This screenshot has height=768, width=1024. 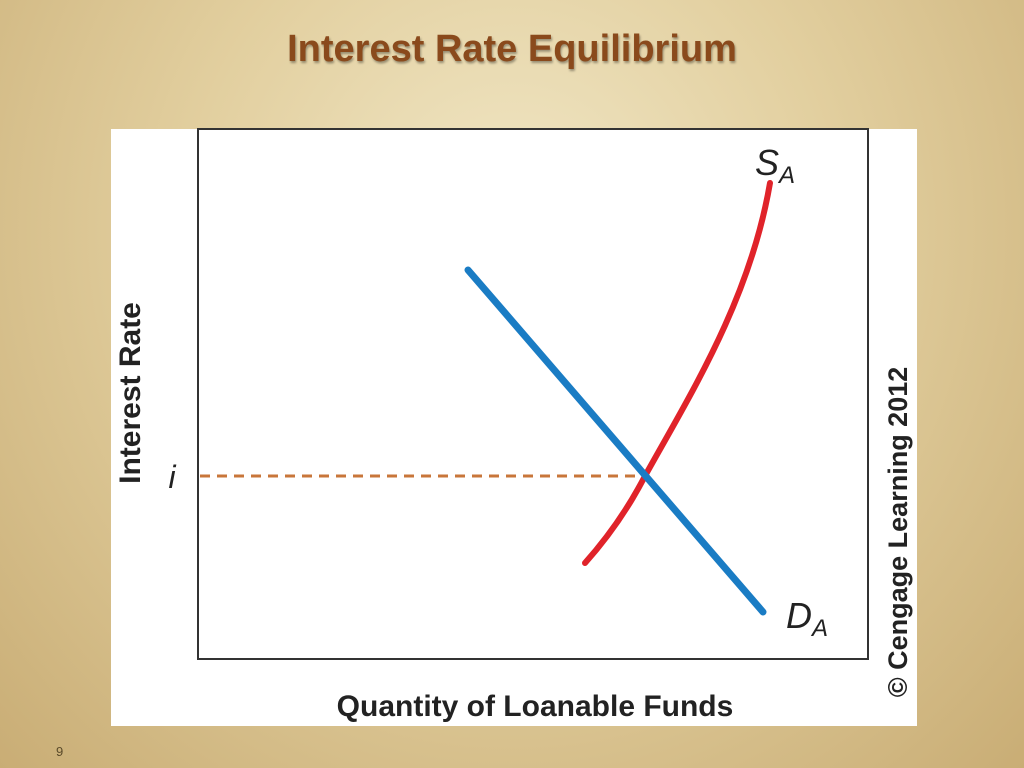 I want to click on supply-curve, so click(x=677, y=373).